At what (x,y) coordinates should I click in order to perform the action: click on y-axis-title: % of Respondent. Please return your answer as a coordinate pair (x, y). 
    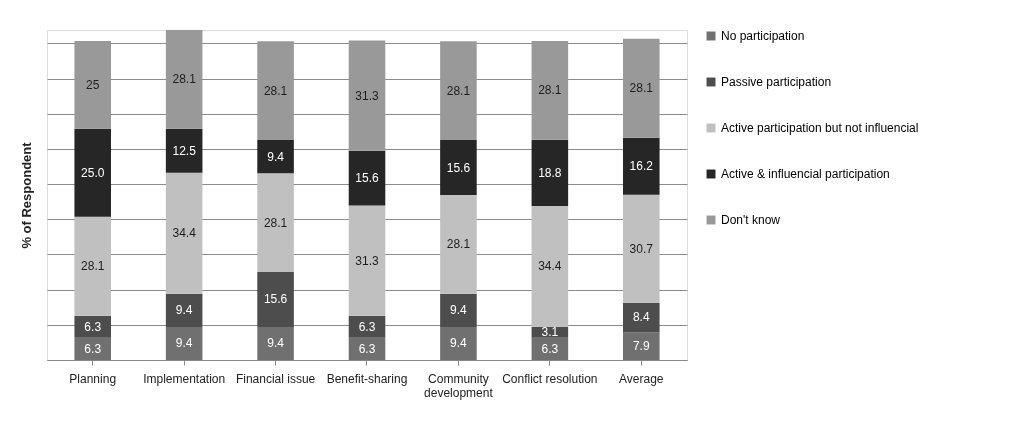
    Looking at the image, I should click on (26, 195).